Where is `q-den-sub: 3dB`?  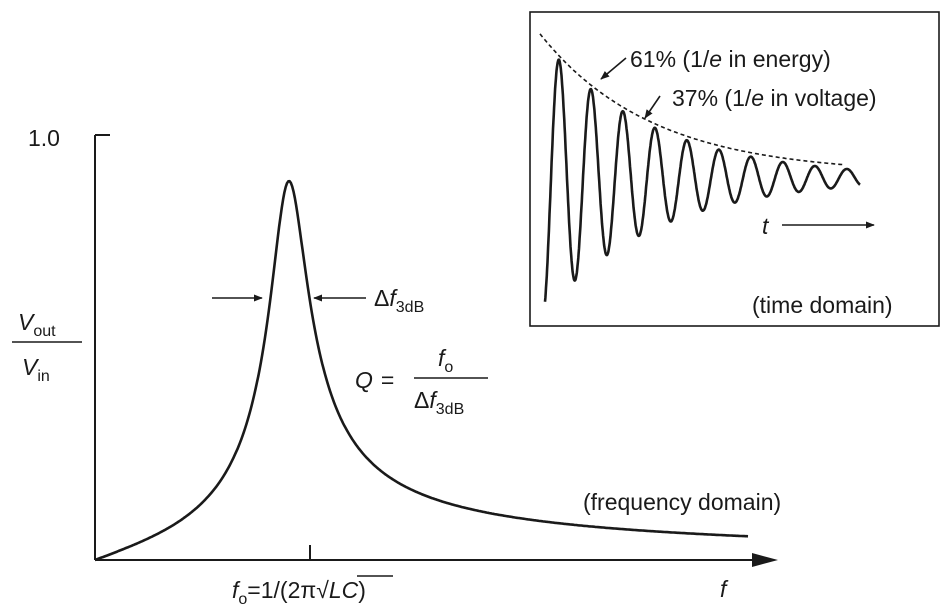 q-den-sub: 3dB is located at coordinates (450, 409).